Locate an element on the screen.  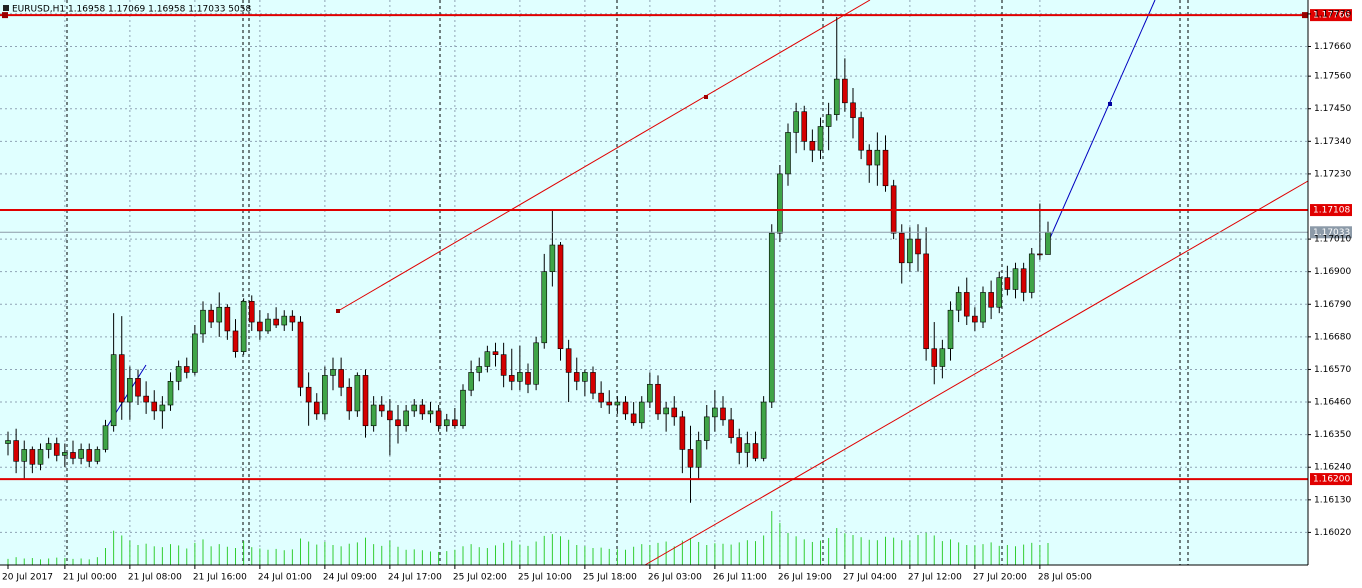
x-tick-label: 26 Jul 03:00 is located at coordinates (675, 578).